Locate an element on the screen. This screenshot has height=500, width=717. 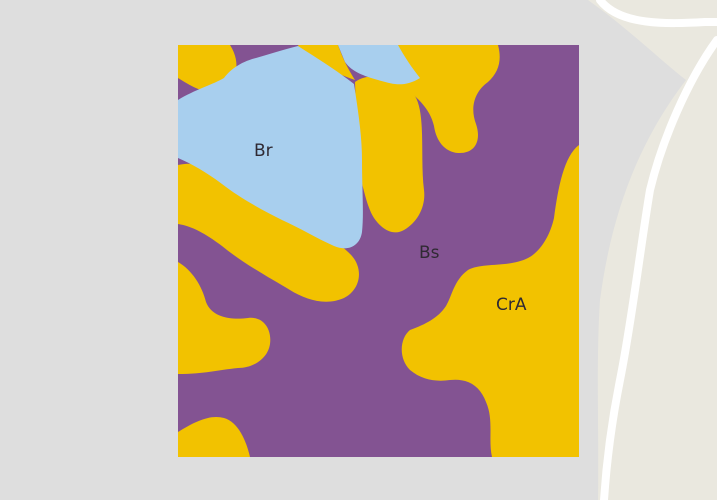
blue-zone is located at coordinates (270, 147).